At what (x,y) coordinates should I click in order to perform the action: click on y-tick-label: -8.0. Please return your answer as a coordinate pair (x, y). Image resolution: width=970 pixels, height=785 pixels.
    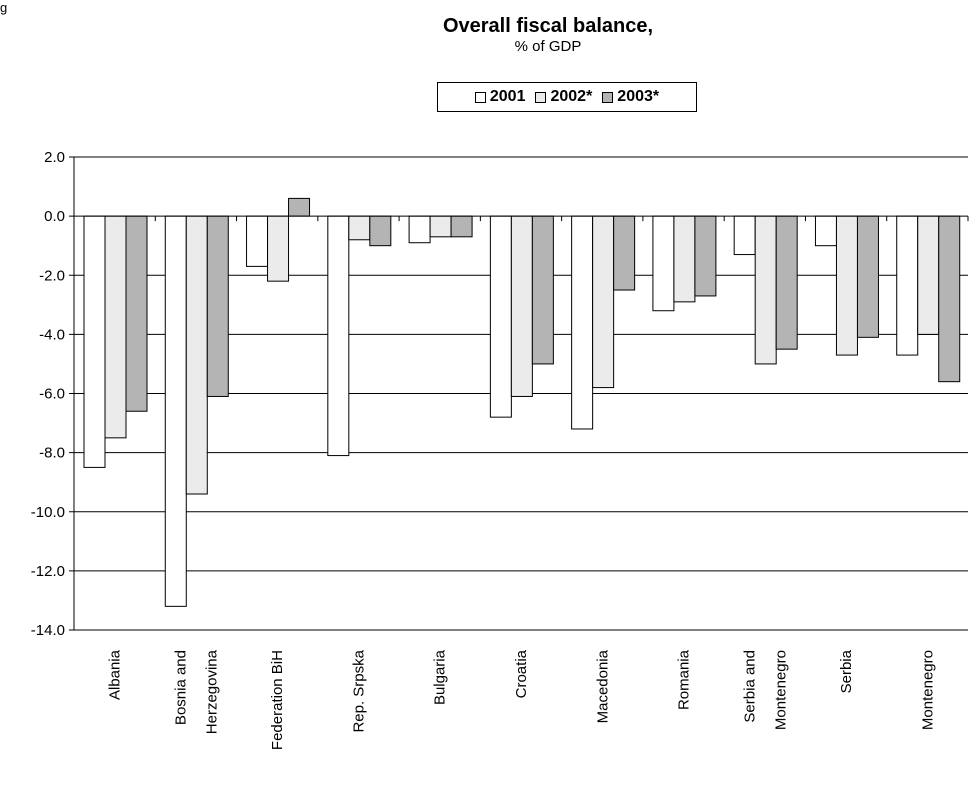
    Looking at the image, I should click on (52, 453).